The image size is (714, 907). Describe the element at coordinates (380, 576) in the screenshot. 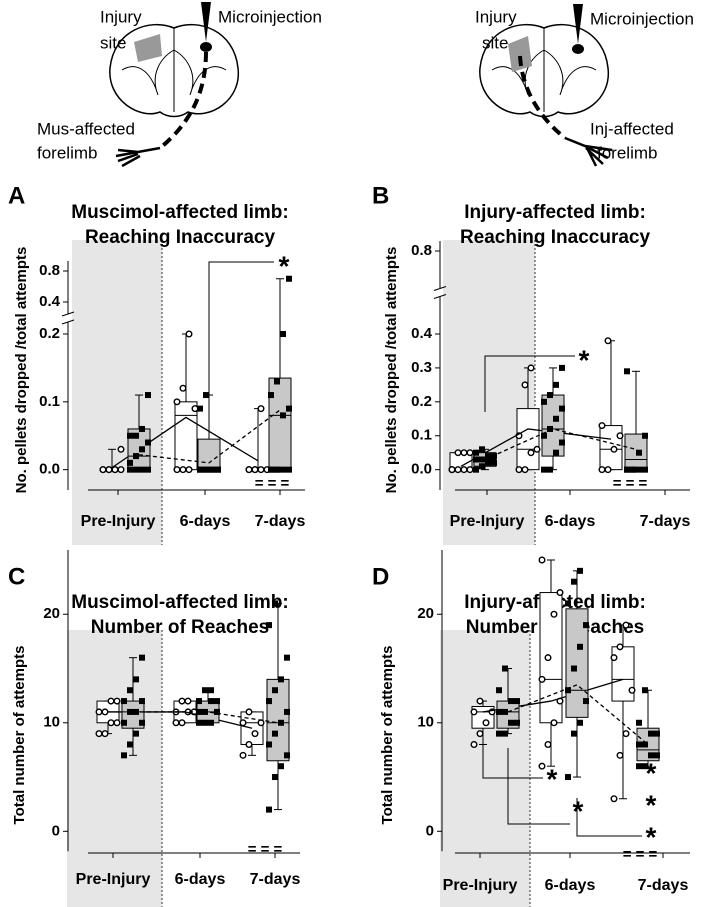

I see `panel-letter: D` at that location.